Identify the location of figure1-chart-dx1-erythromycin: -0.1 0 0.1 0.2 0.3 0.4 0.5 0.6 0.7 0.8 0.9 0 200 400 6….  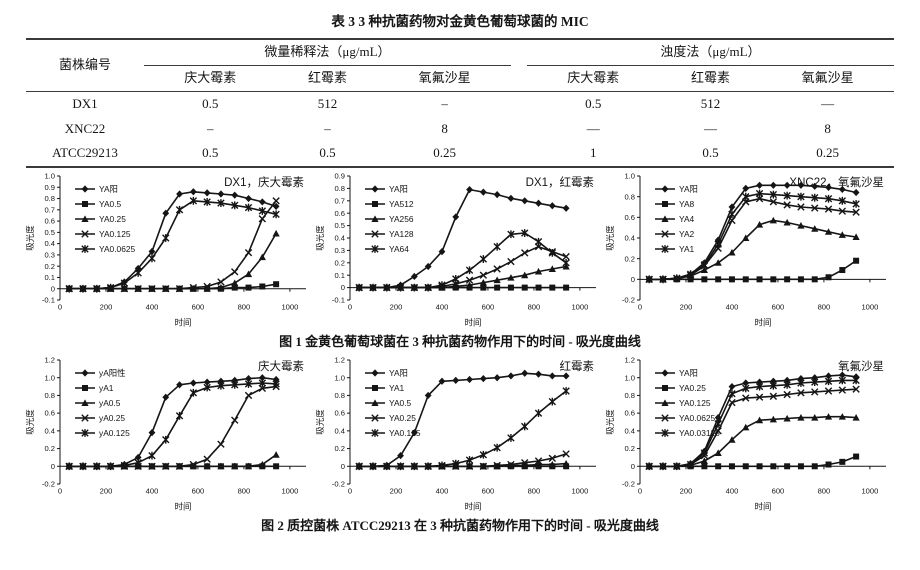
(460, 249).